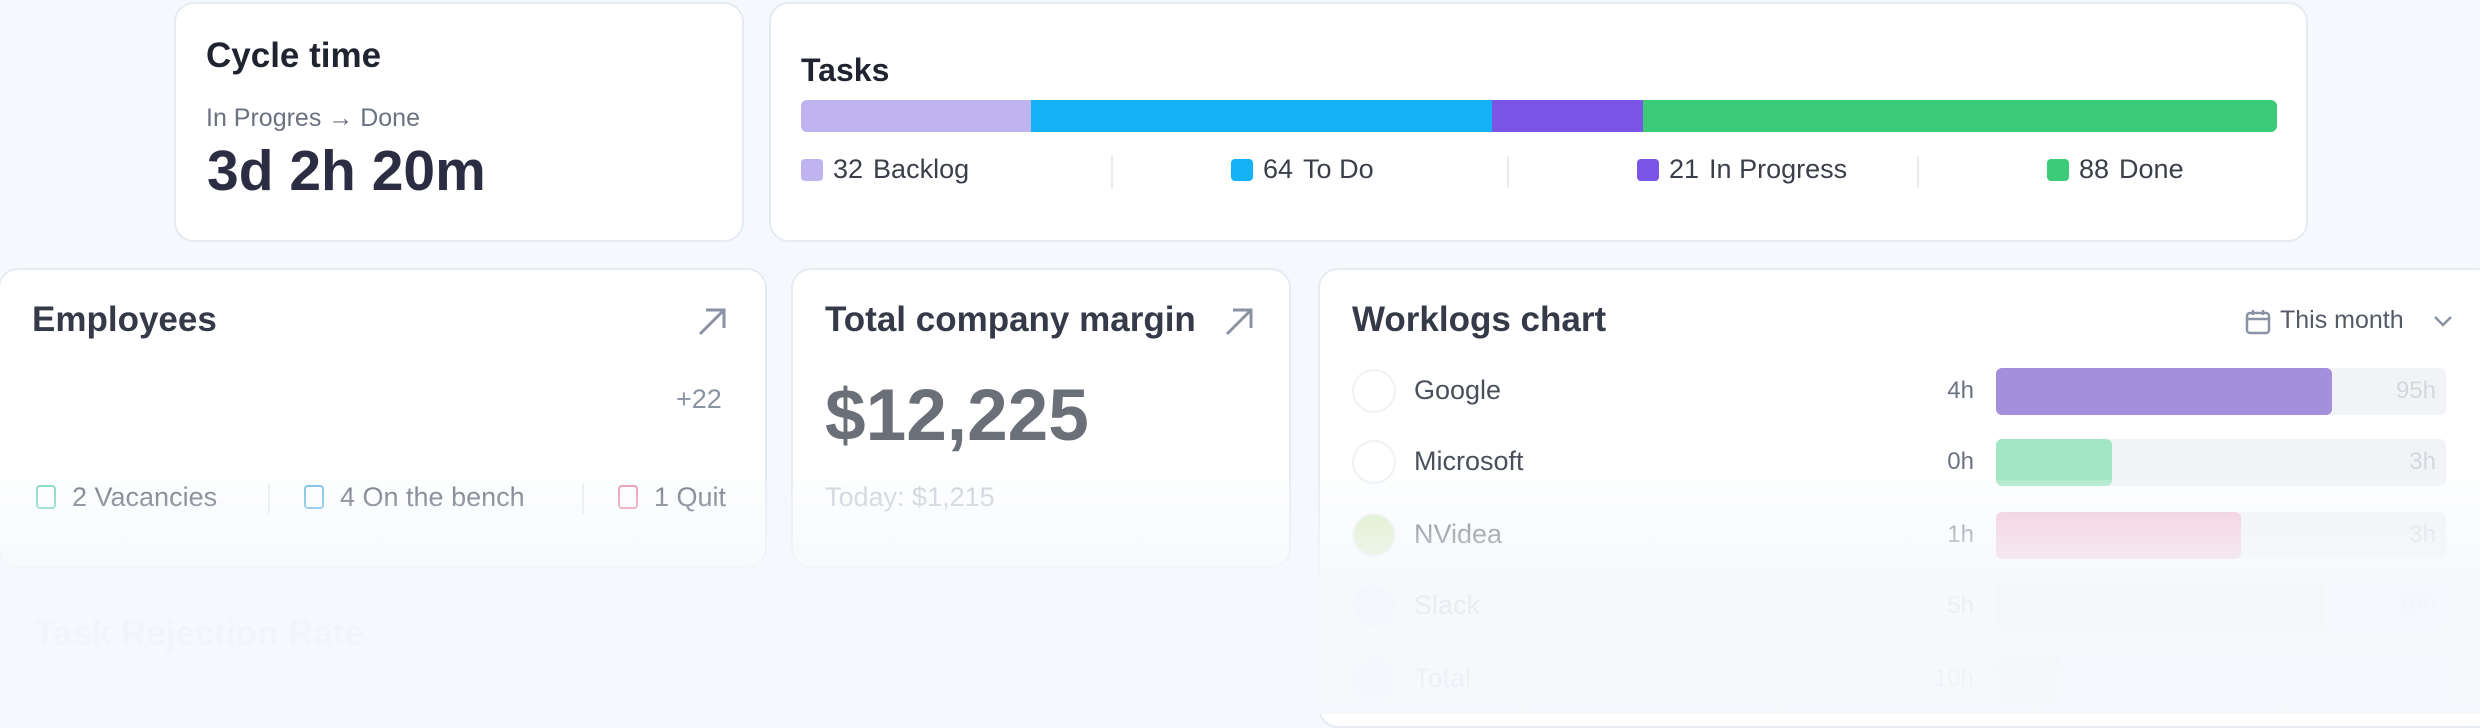 Image resolution: width=2480 pixels, height=728 pixels. I want to click on hours-spent: 1h, so click(1960, 534).